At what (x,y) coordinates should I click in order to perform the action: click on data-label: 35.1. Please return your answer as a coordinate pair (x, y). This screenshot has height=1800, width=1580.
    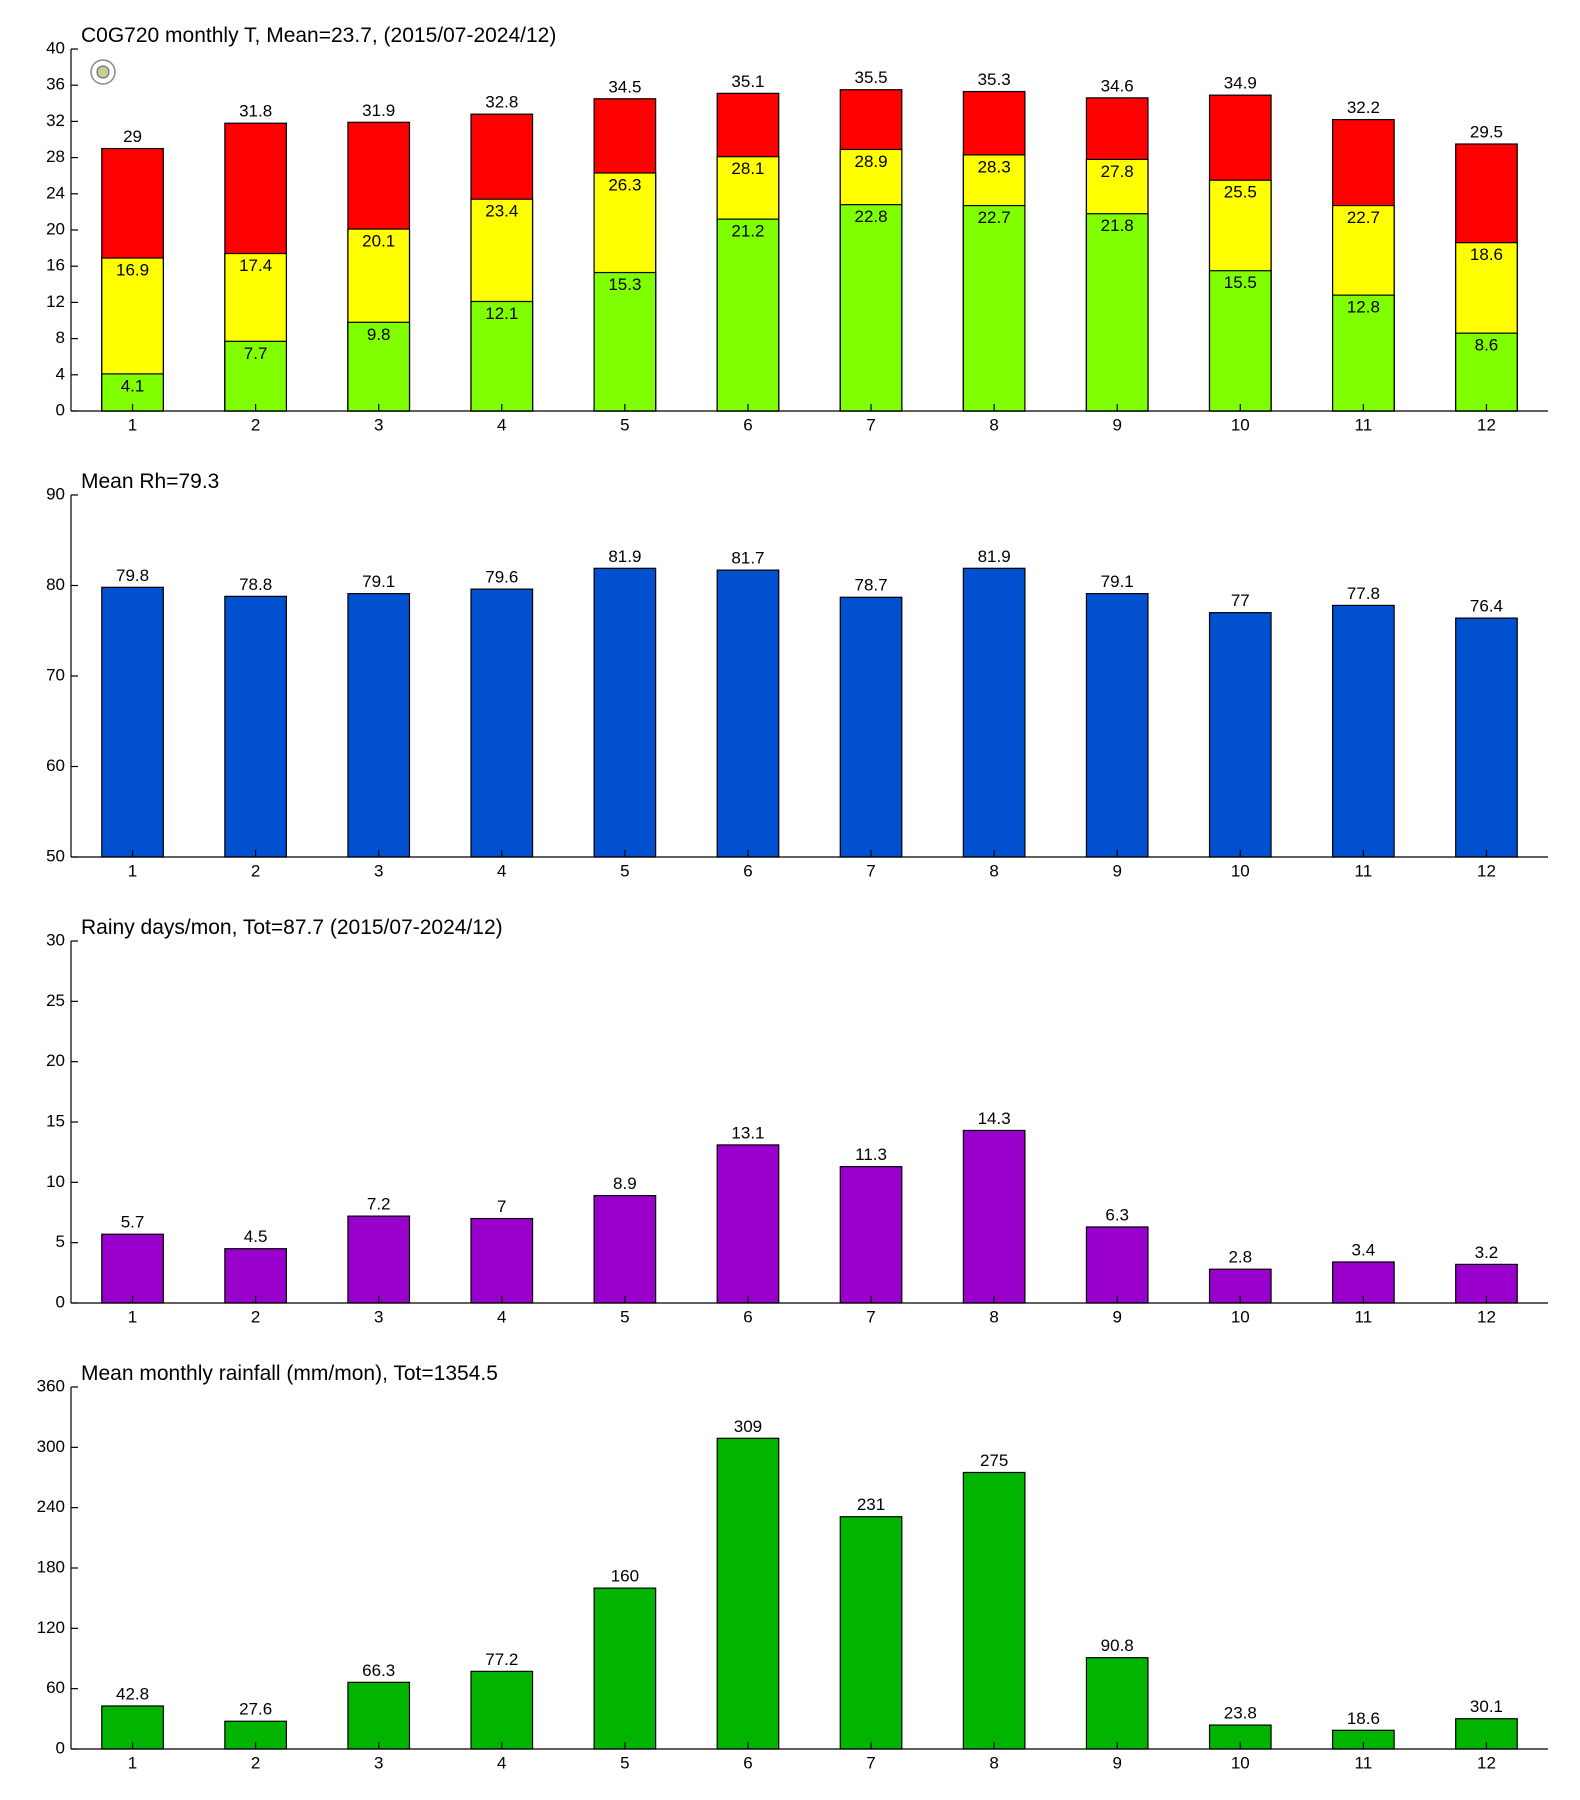
    Looking at the image, I should click on (747, 81).